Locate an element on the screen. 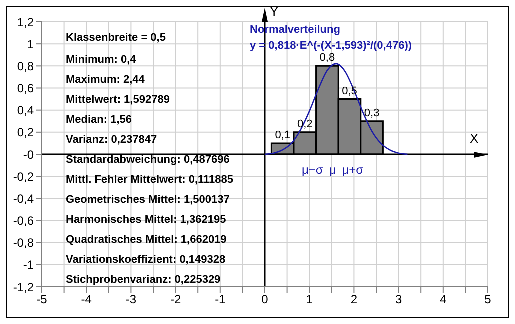 The image size is (515, 324). annotation: Varianz: 0,237847 is located at coordinates (112, 140).